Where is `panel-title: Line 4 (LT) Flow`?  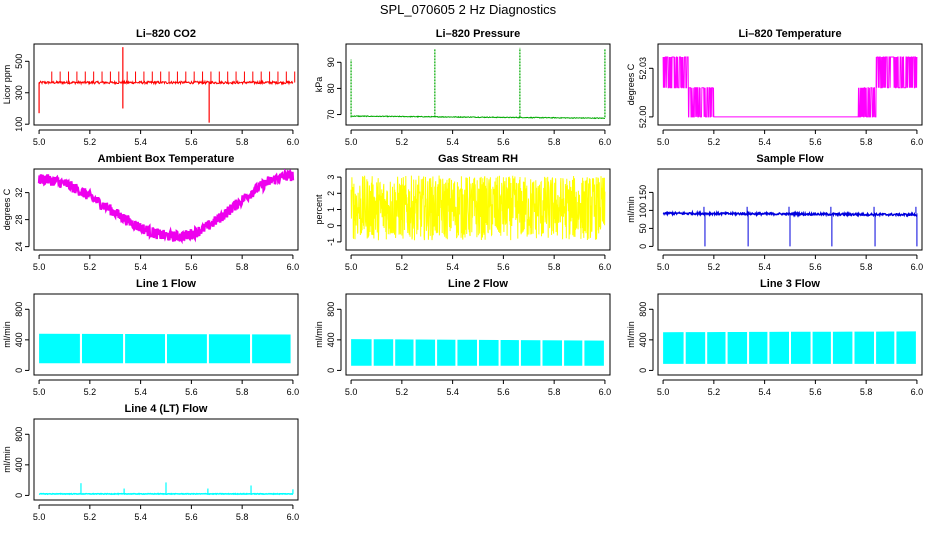 panel-title: Line 4 (LT) Flow is located at coordinates (166, 409).